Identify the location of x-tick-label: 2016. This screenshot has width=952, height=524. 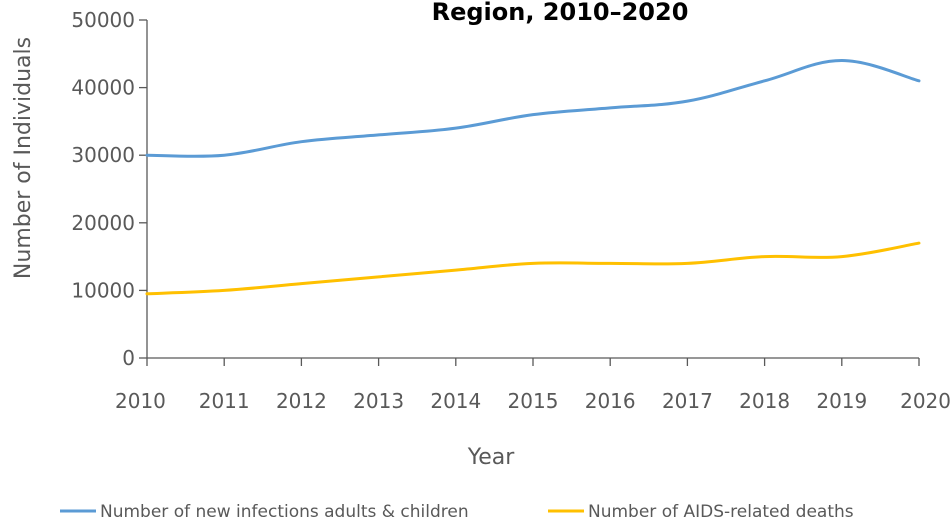
(610, 401).